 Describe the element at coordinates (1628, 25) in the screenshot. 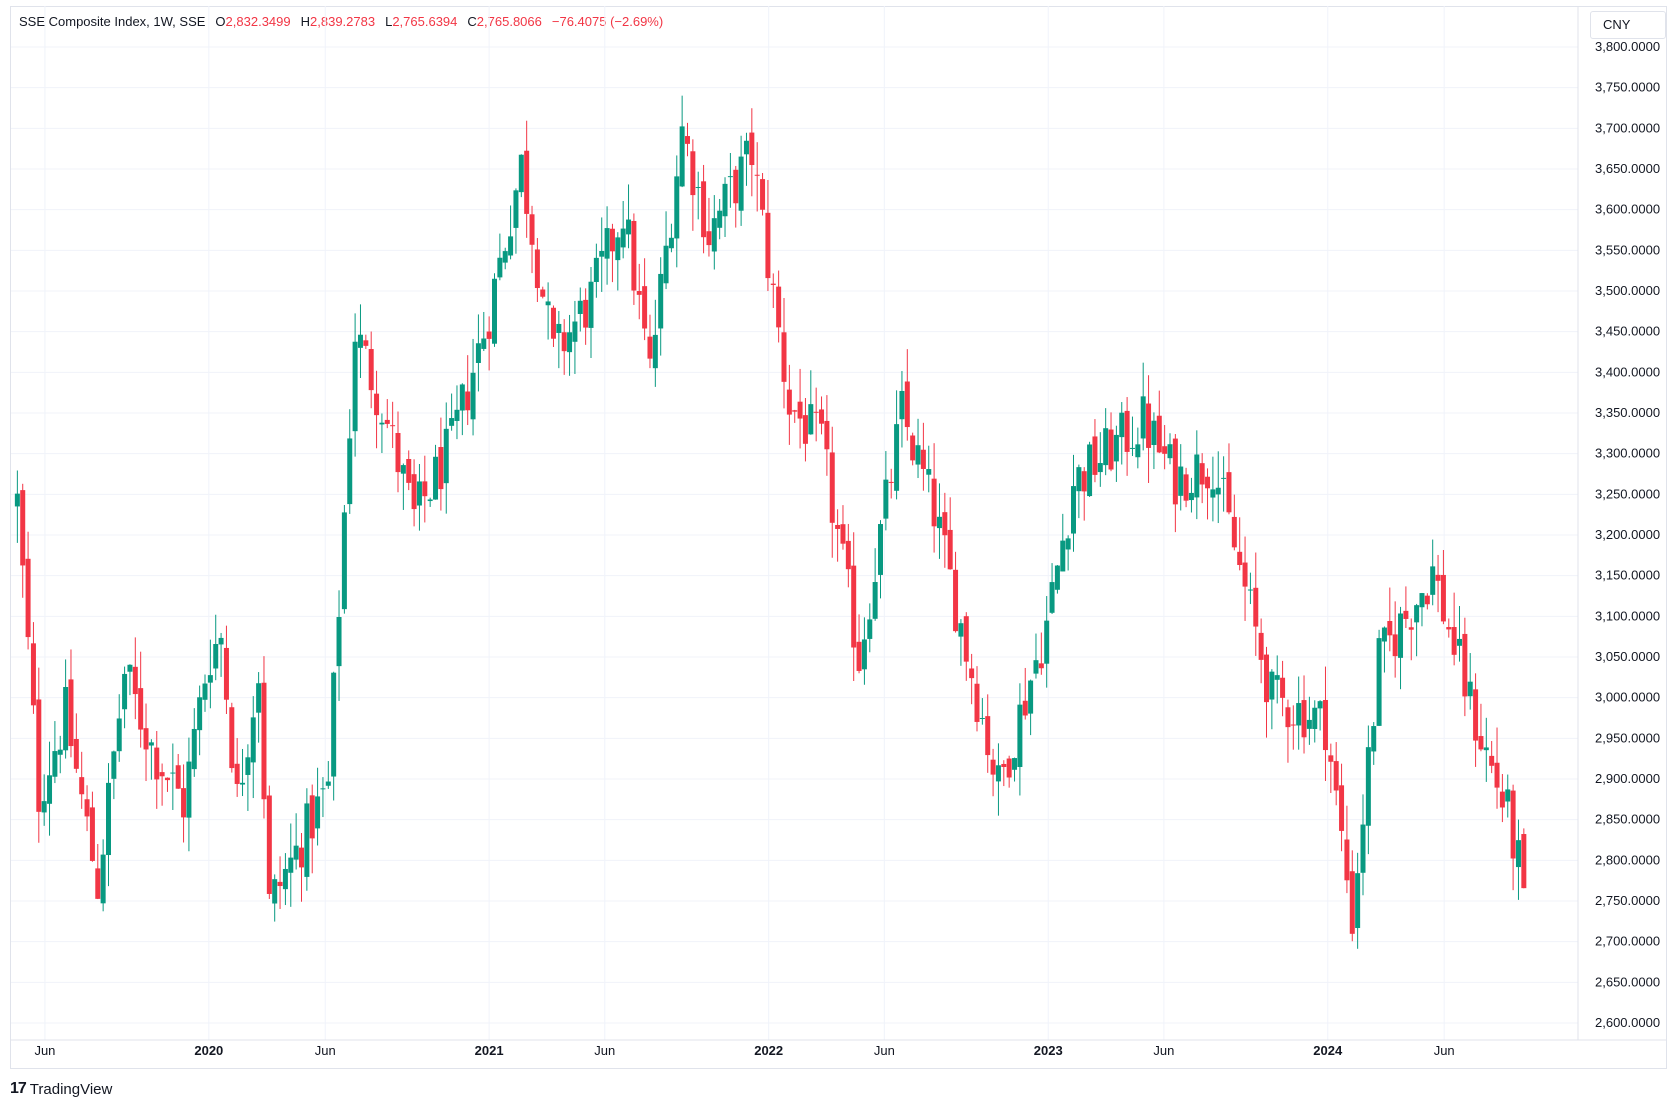

I see `currency-button: CNY` at that location.